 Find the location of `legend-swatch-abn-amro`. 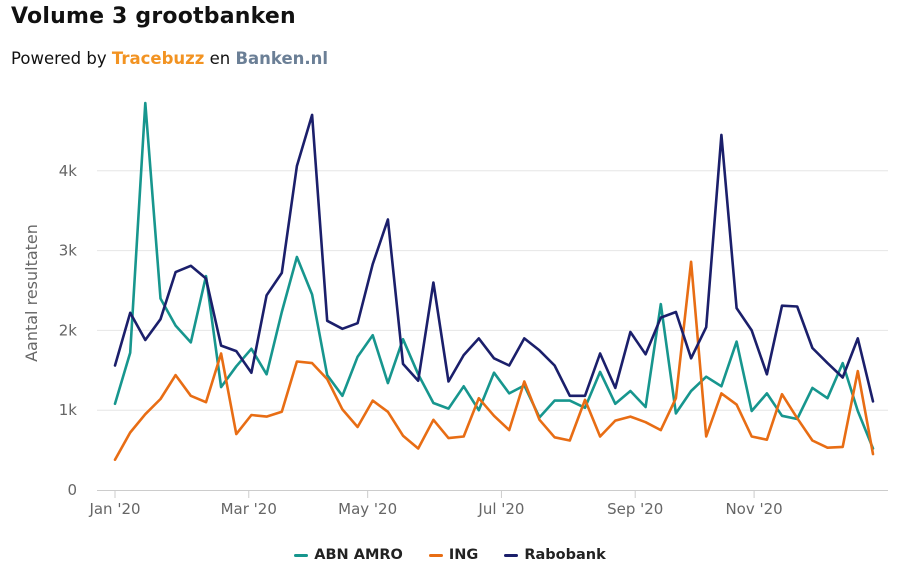

legend-swatch-abn-amro is located at coordinates (301, 555).